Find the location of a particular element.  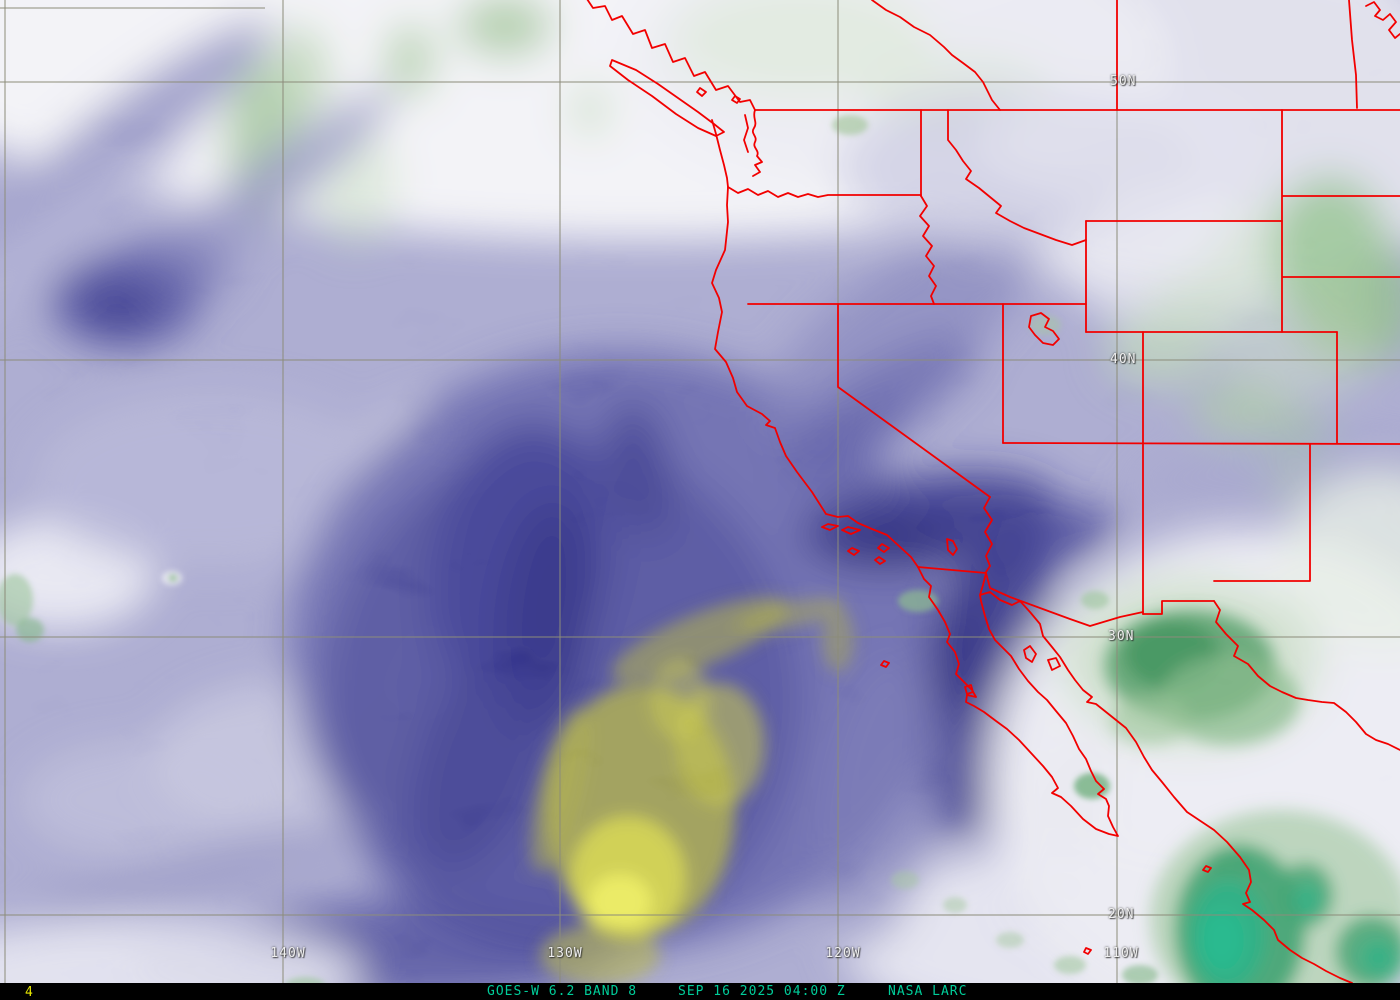

credit-label: NASA LARC is located at coordinates (928, 991).